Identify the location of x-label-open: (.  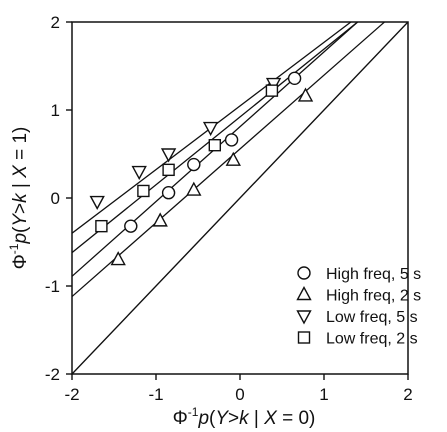
(212, 418).